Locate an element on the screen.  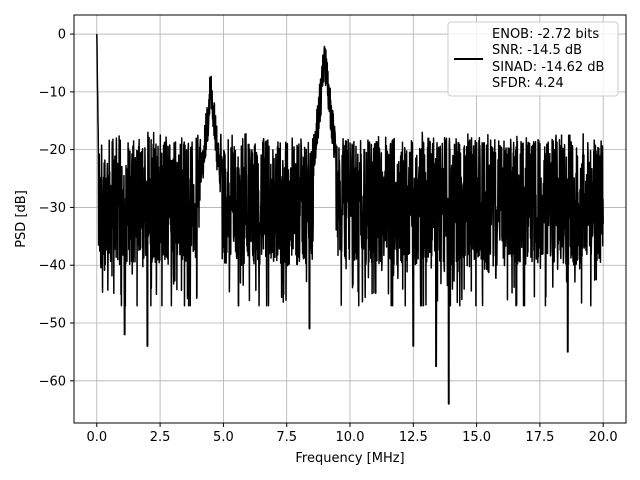
y-axis-label: PSD [dB] is located at coordinates (21, 219).